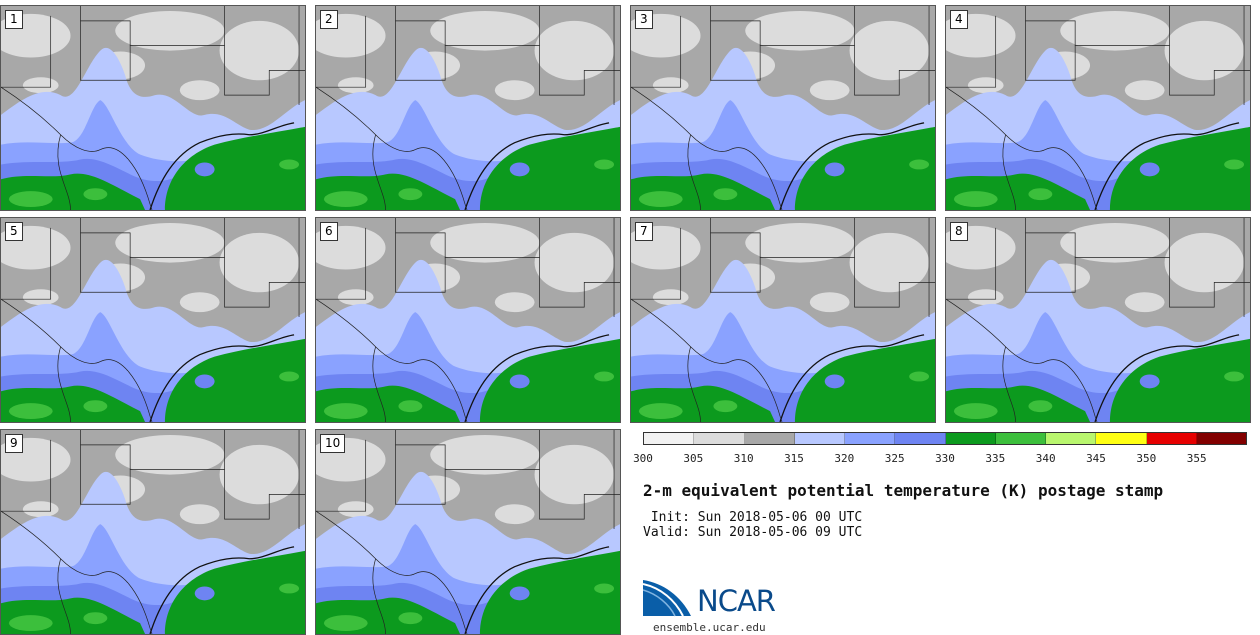  I want to click on ensemble-member-map-9: 9, so click(153, 532).